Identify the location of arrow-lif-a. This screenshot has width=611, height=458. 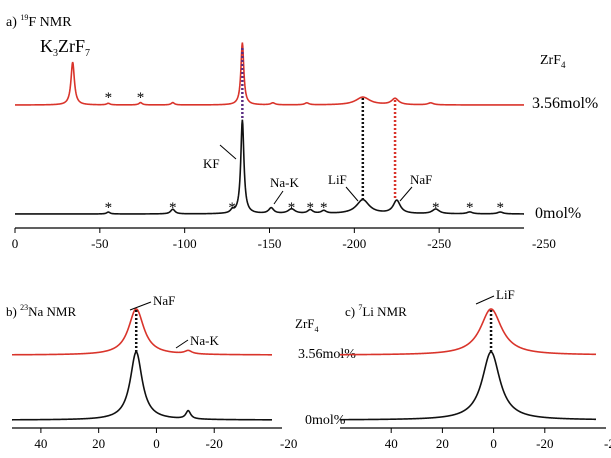
(352, 194).